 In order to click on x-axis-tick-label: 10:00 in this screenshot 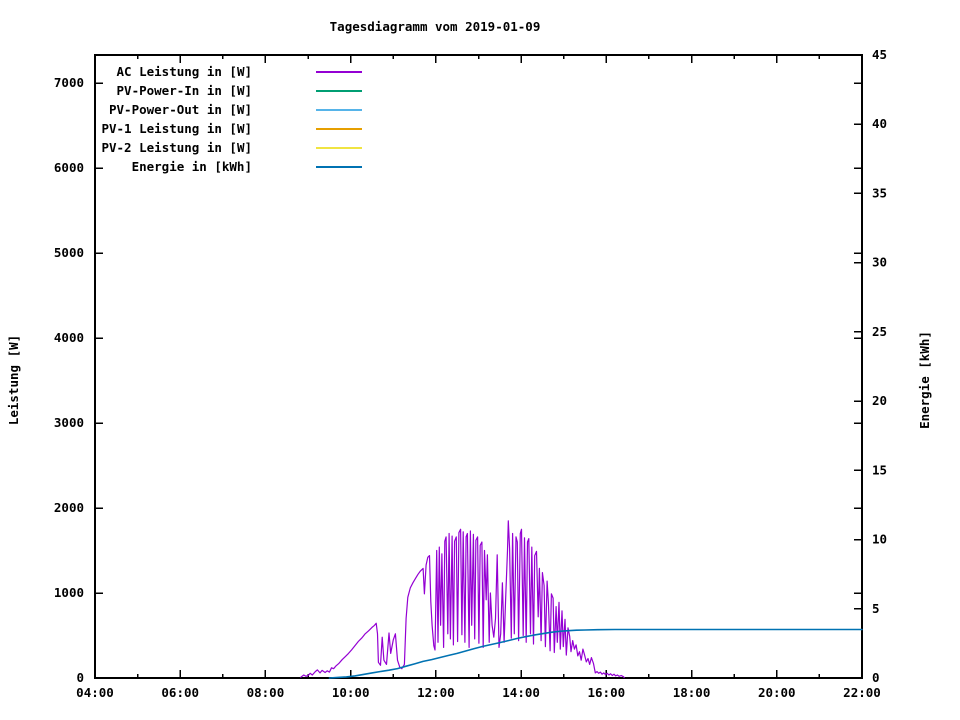, I will do `click(351, 692)`.